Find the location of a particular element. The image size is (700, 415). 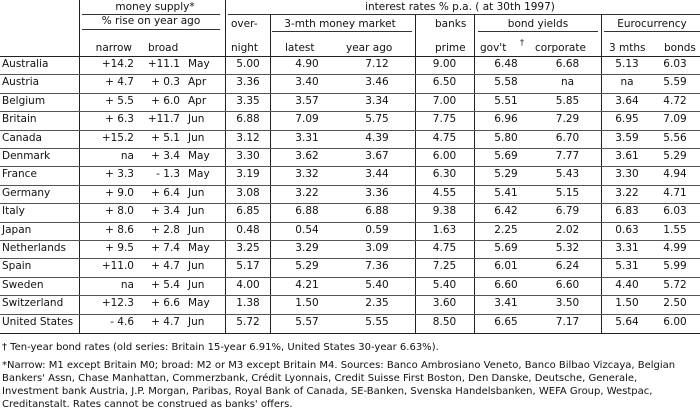

prime-cell: 5.40 is located at coordinates (444, 284).